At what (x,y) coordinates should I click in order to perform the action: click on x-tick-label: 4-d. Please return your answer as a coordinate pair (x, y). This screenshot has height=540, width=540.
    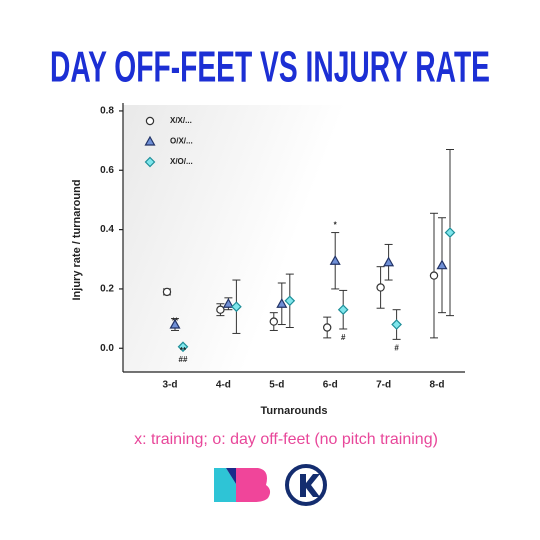
    Looking at the image, I should click on (223, 385).